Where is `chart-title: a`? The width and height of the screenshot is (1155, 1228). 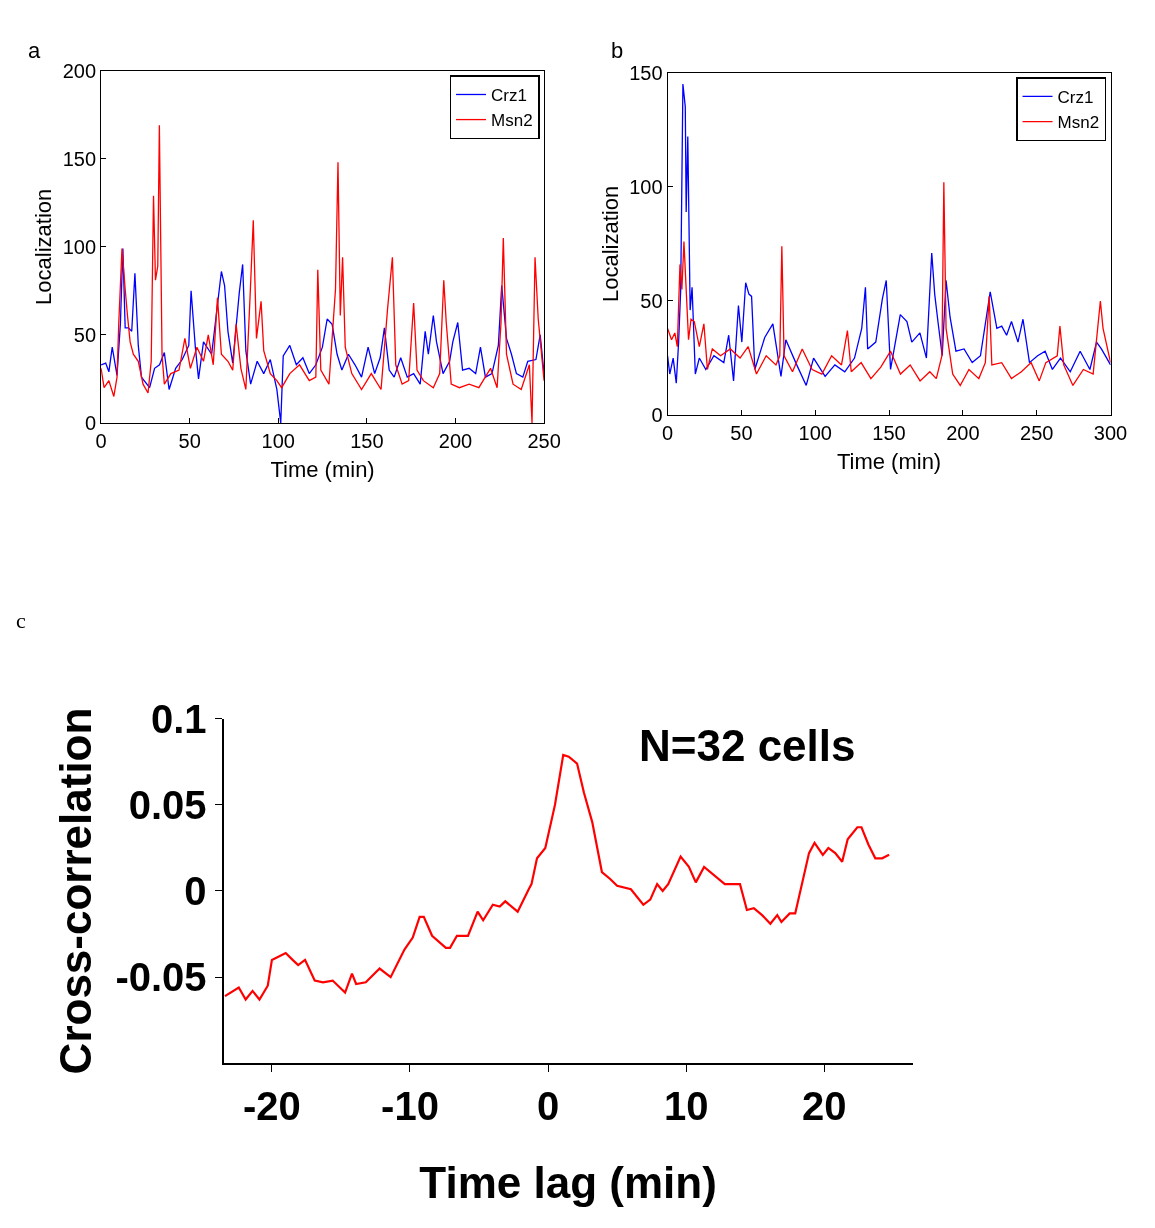 chart-title: a is located at coordinates (34, 50).